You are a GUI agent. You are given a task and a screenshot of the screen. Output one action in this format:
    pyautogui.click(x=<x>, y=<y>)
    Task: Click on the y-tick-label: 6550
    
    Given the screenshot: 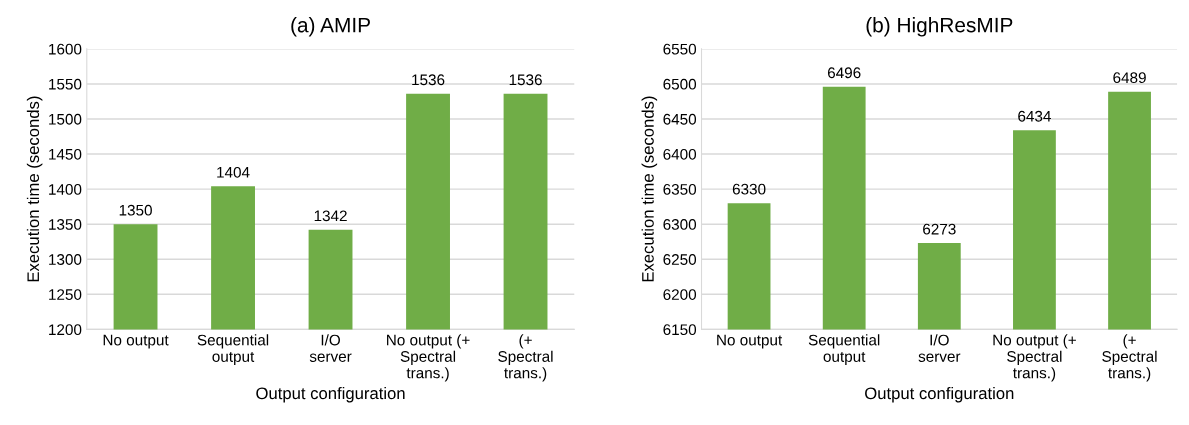 What is the action you would take?
    pyautogui.click(x=680, y=49)
    